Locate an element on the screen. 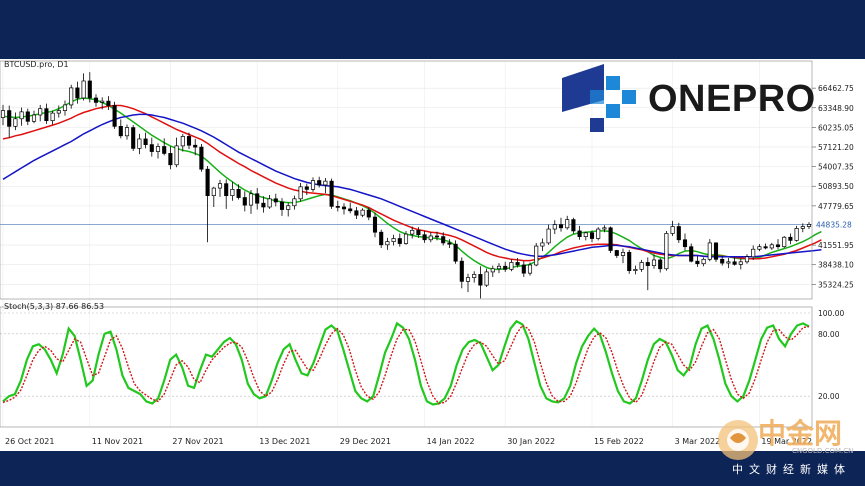  price-tick-label: 54007.35 is located at coordinates (836, 167).